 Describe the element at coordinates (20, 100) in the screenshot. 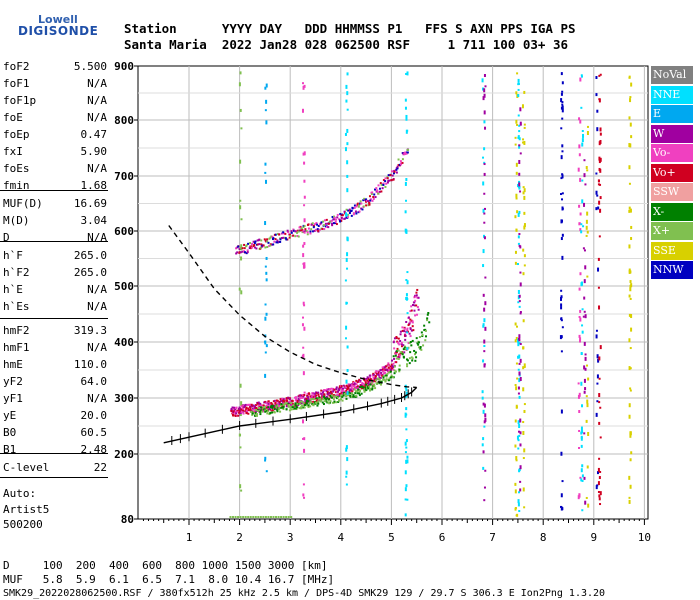

I see `param-name: foF1p` at that location.